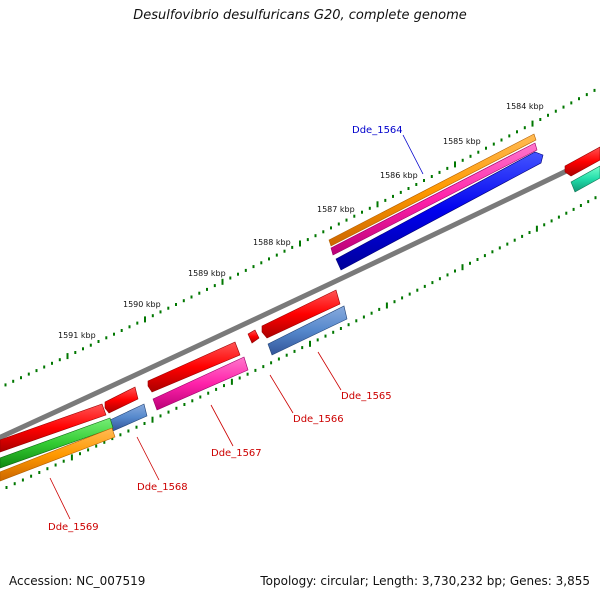 This screenshot has height=600, width=600. What do you see at coordinates (207, 273) in the screenshot?
I see `ruler-label: 1589 kbp` at bounding box center [207, 273].